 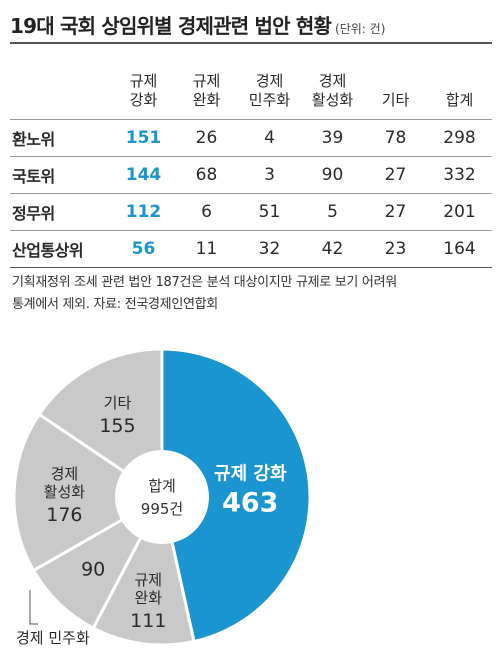 I want to click on footnote-line: 기획재정위 조세 관련 법안 187건은 분석 대상이지만 규제로 보기 어려워, so click(x=204, y=282).